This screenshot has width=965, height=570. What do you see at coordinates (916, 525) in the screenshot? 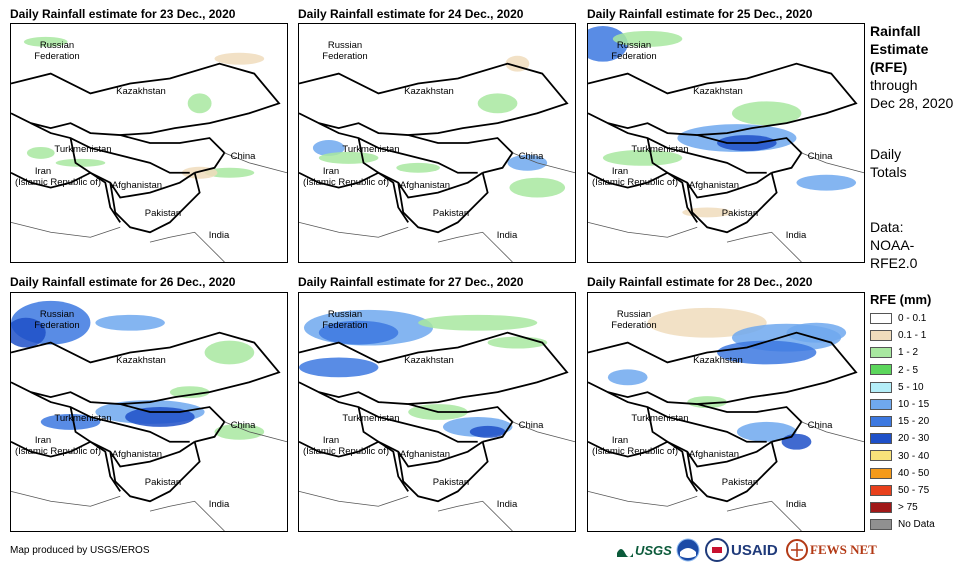
I see `legend-label: No Data` at bounding box center [916, 525].